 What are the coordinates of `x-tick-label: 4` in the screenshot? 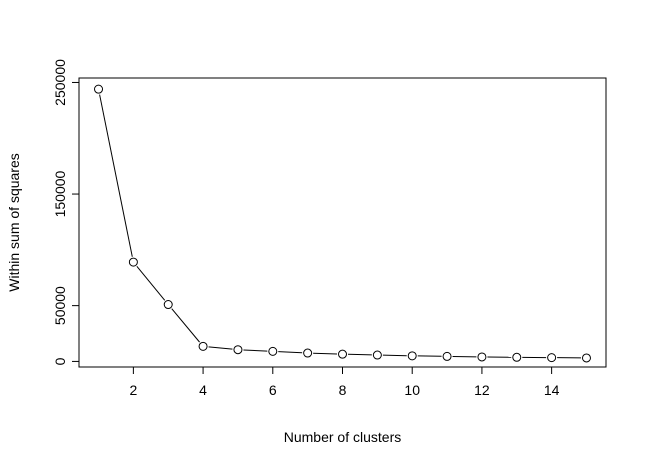 It's located at (203, 390).